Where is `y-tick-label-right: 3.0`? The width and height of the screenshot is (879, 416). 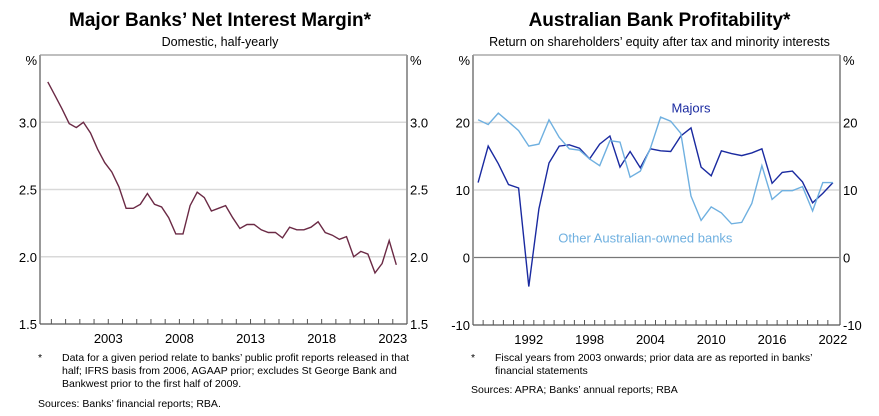 y-tick-label-right: 3.0 is located at coordinates (419, 122).